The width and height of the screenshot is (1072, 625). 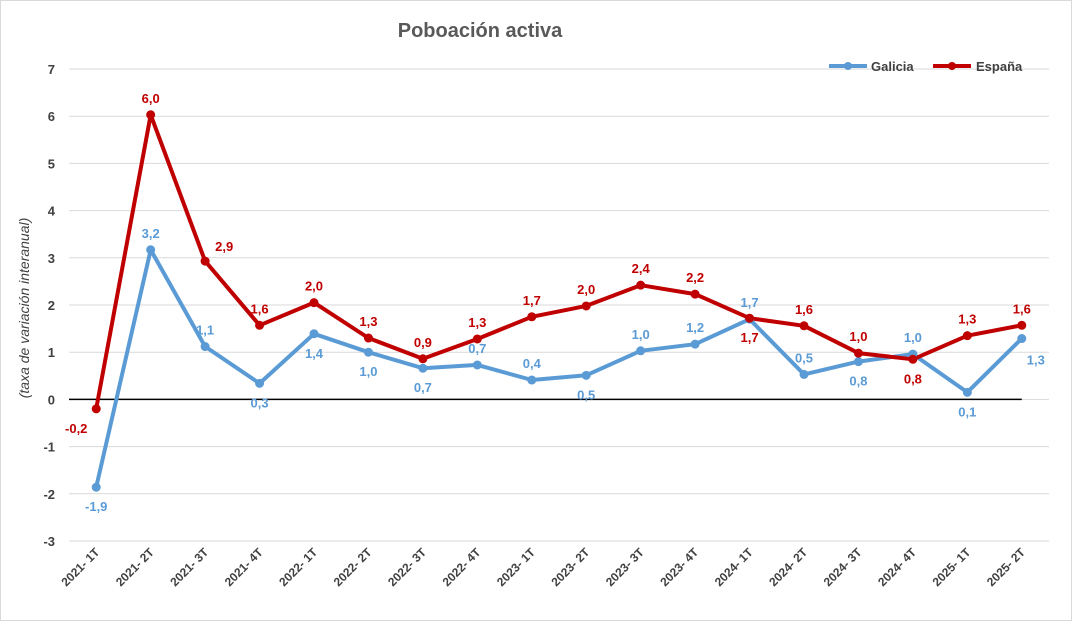 What do you see at coordinates (858, 336) in the screenshot?
I see `data-label-espana: 1,0` at bounding box center [858, 336].